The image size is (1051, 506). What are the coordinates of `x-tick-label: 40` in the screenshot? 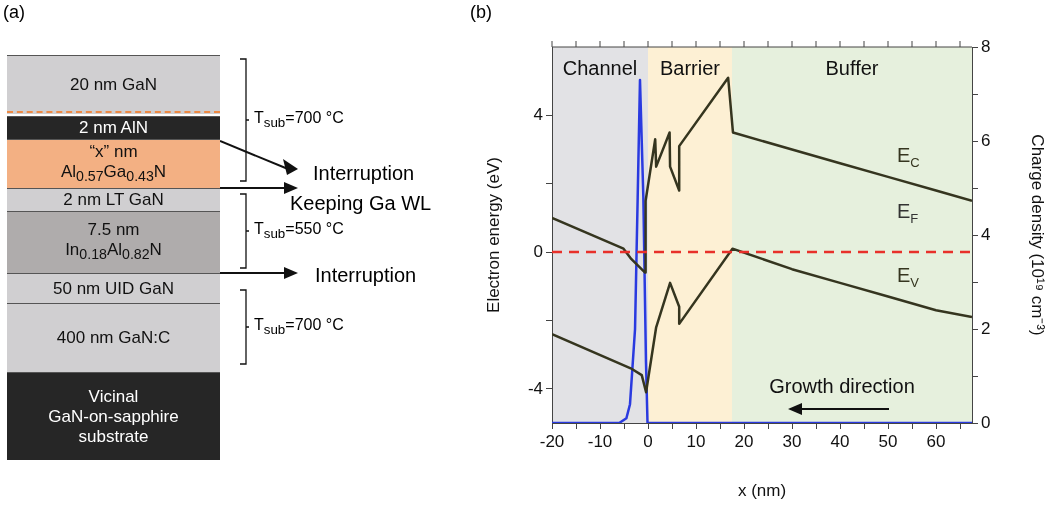 It's located at (840, 441).